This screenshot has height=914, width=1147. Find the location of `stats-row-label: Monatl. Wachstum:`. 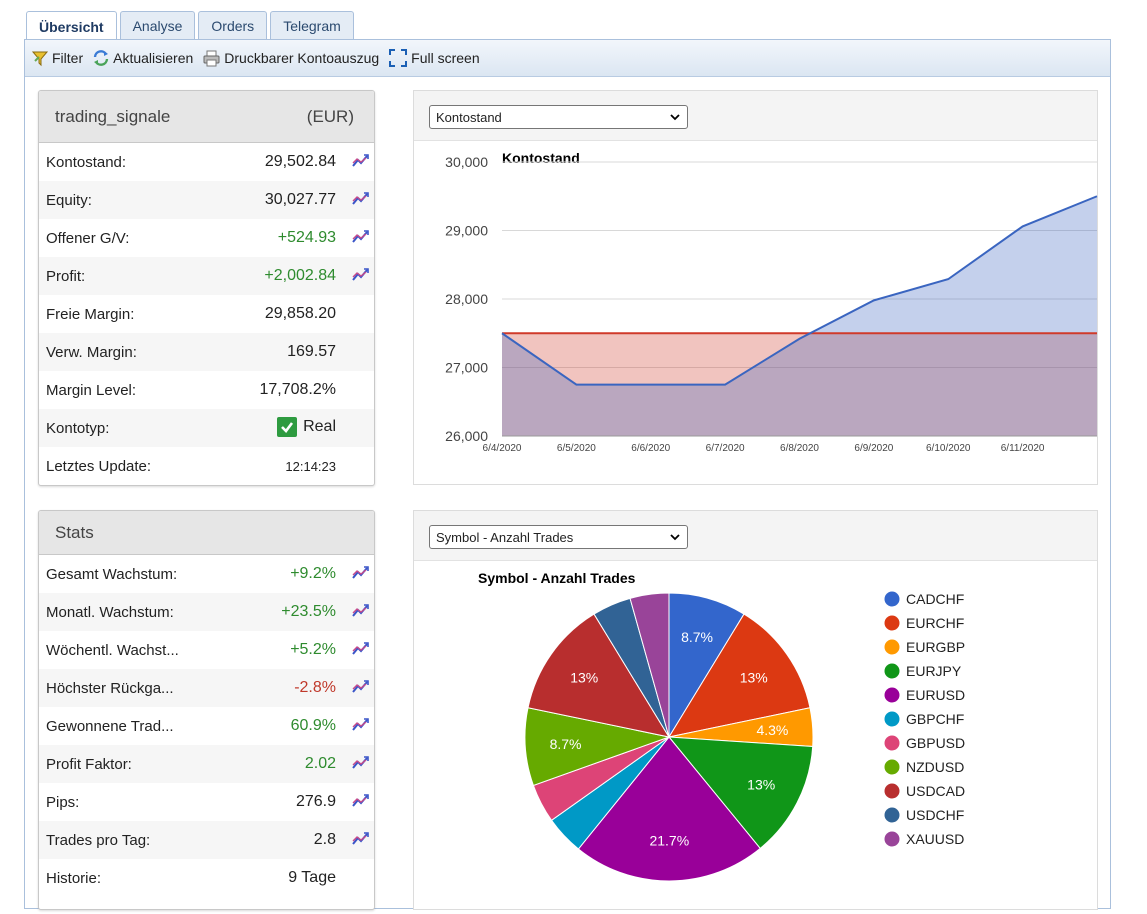

stats-row-label: Monatl. Wachstum: is located at coordinates (110, 612).